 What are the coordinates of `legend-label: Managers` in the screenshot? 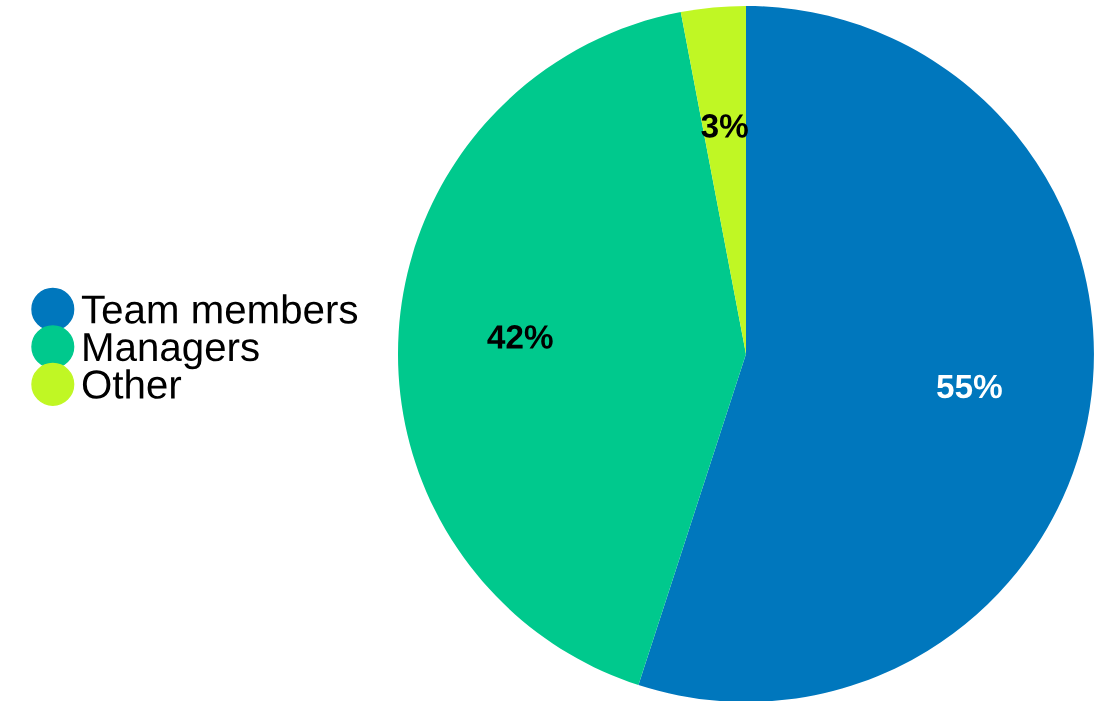 It's located at (171, 351).